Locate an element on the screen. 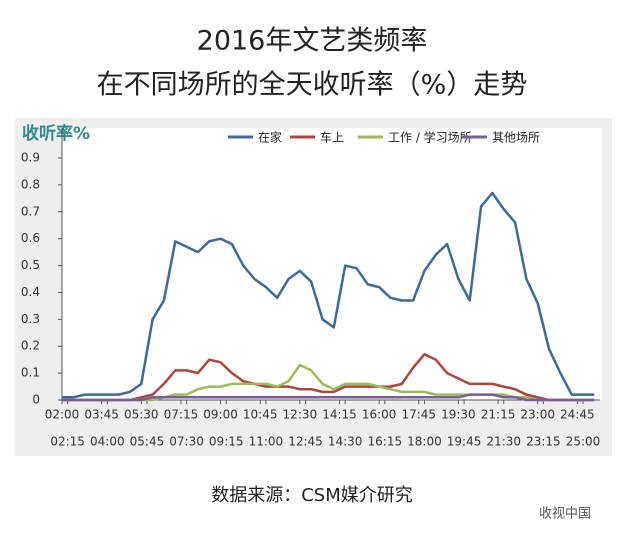 This screenshot has height=540, width=624. x-tick-label: 02:00 is located at coordinates (62, 415).